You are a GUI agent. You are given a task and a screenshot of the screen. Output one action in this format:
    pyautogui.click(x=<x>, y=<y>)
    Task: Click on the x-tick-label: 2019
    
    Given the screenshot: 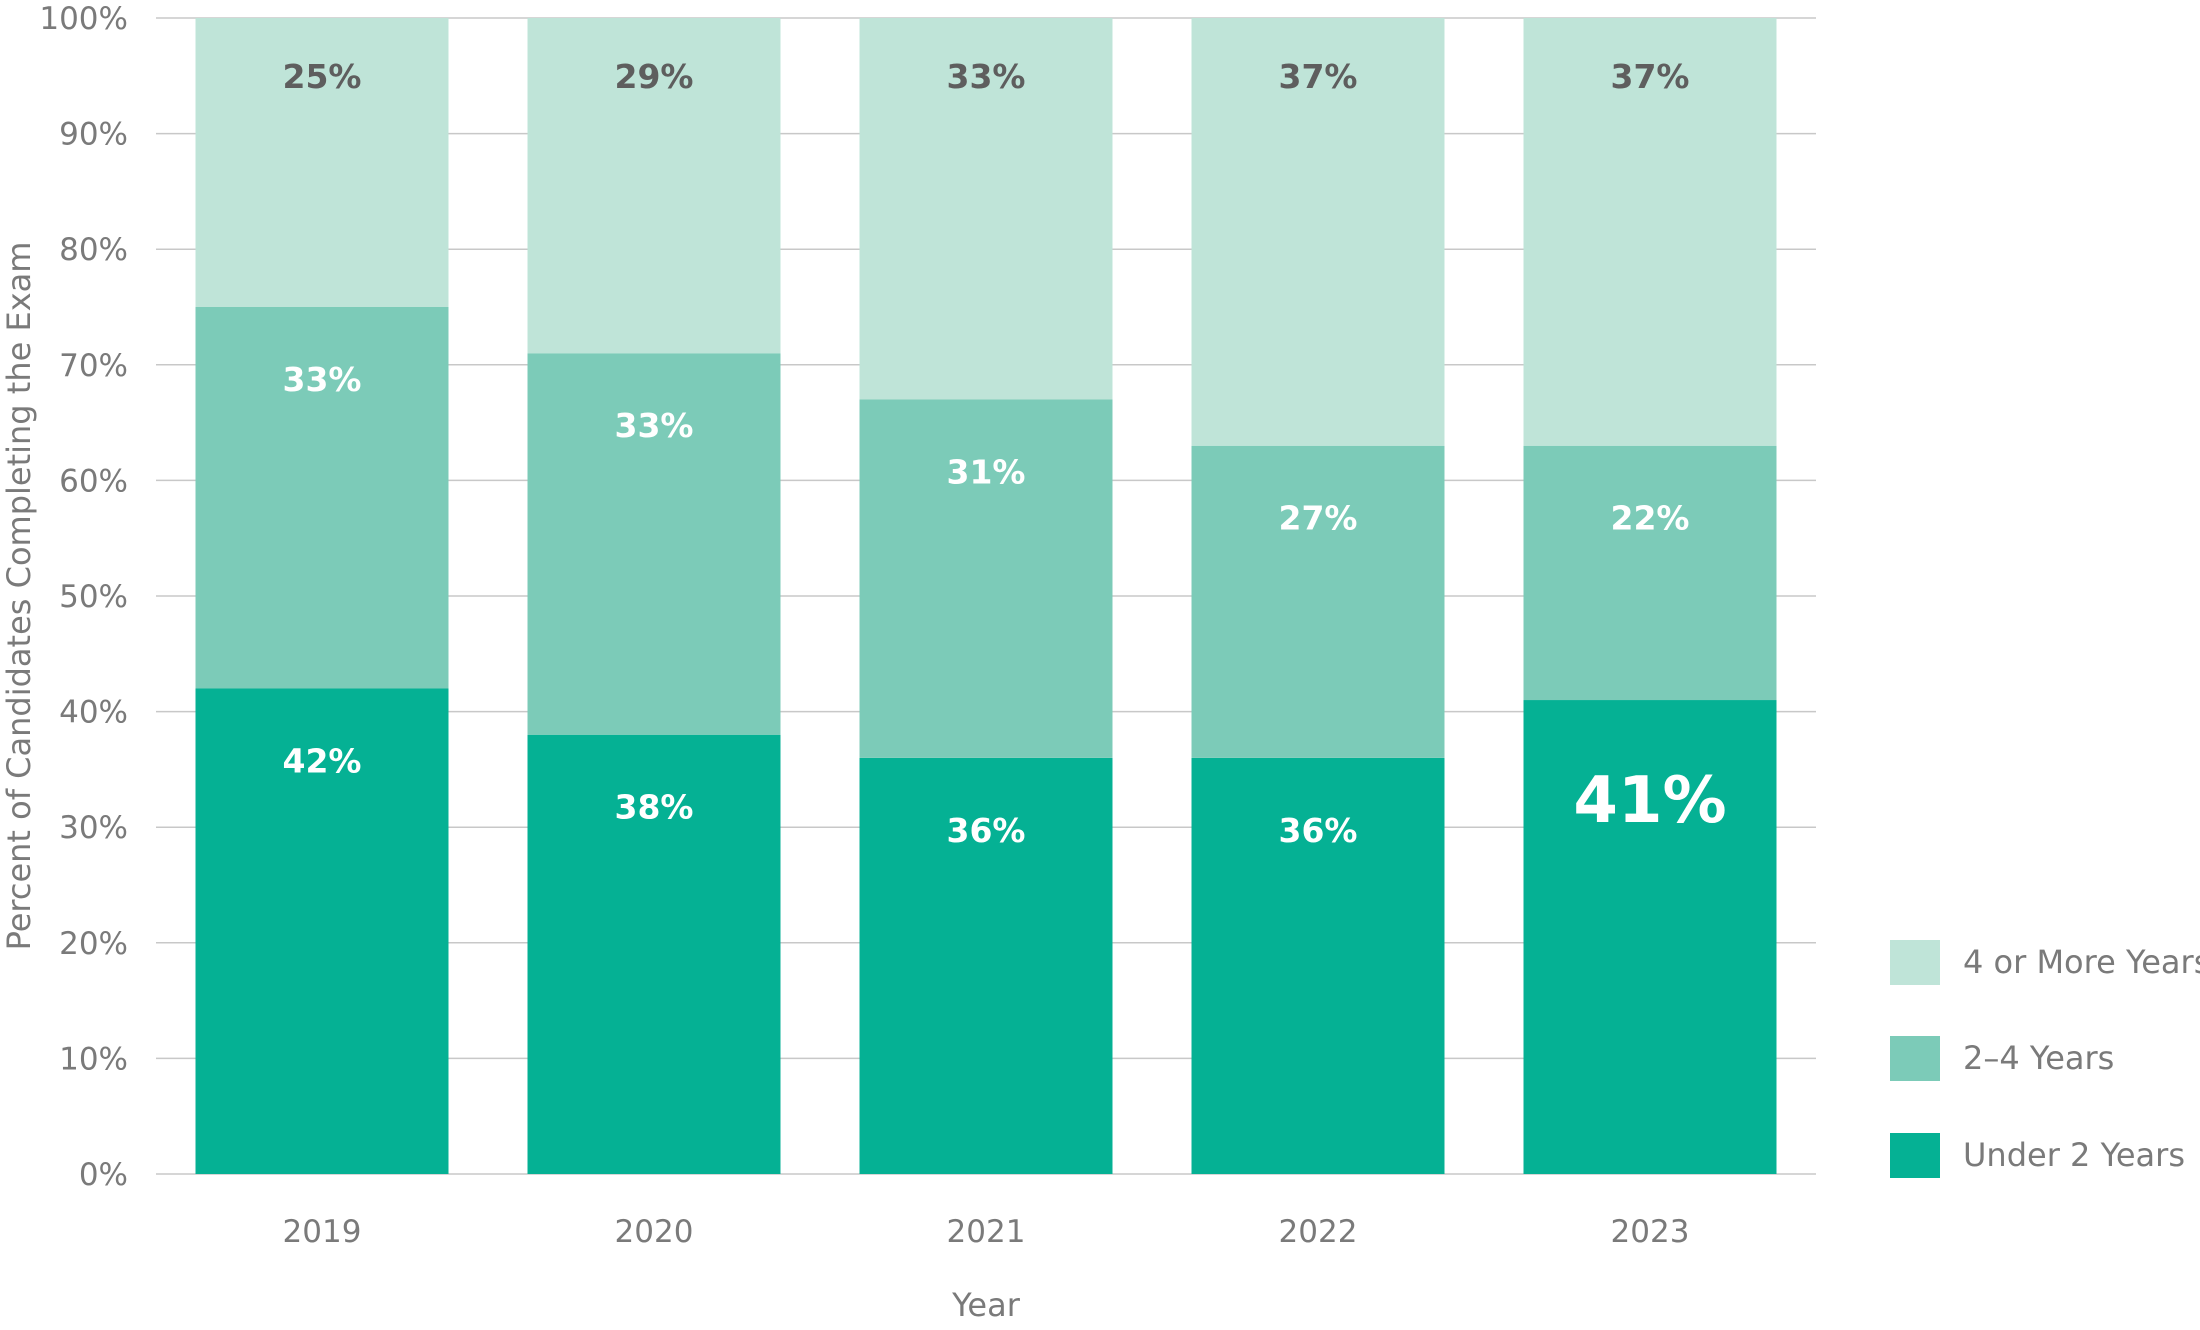 What is the action you would take?
    pyautogui.click(x=322, y=1232)
    